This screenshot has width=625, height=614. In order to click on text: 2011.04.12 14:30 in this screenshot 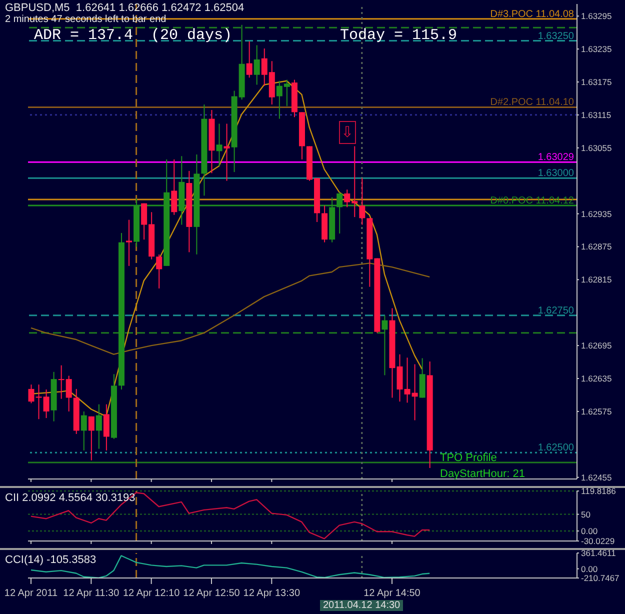, I will do `click(362, 605)`.